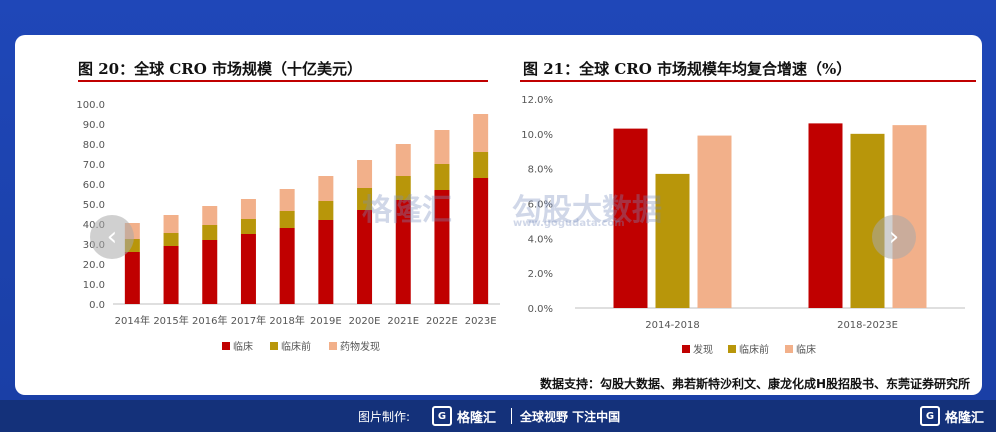 Image resolution: width=996 pixels, height=432 pixels. Describe the element at coordinates (94, 285) in the screenshot. I see `left-y-tick-label: 10.0` at that location.